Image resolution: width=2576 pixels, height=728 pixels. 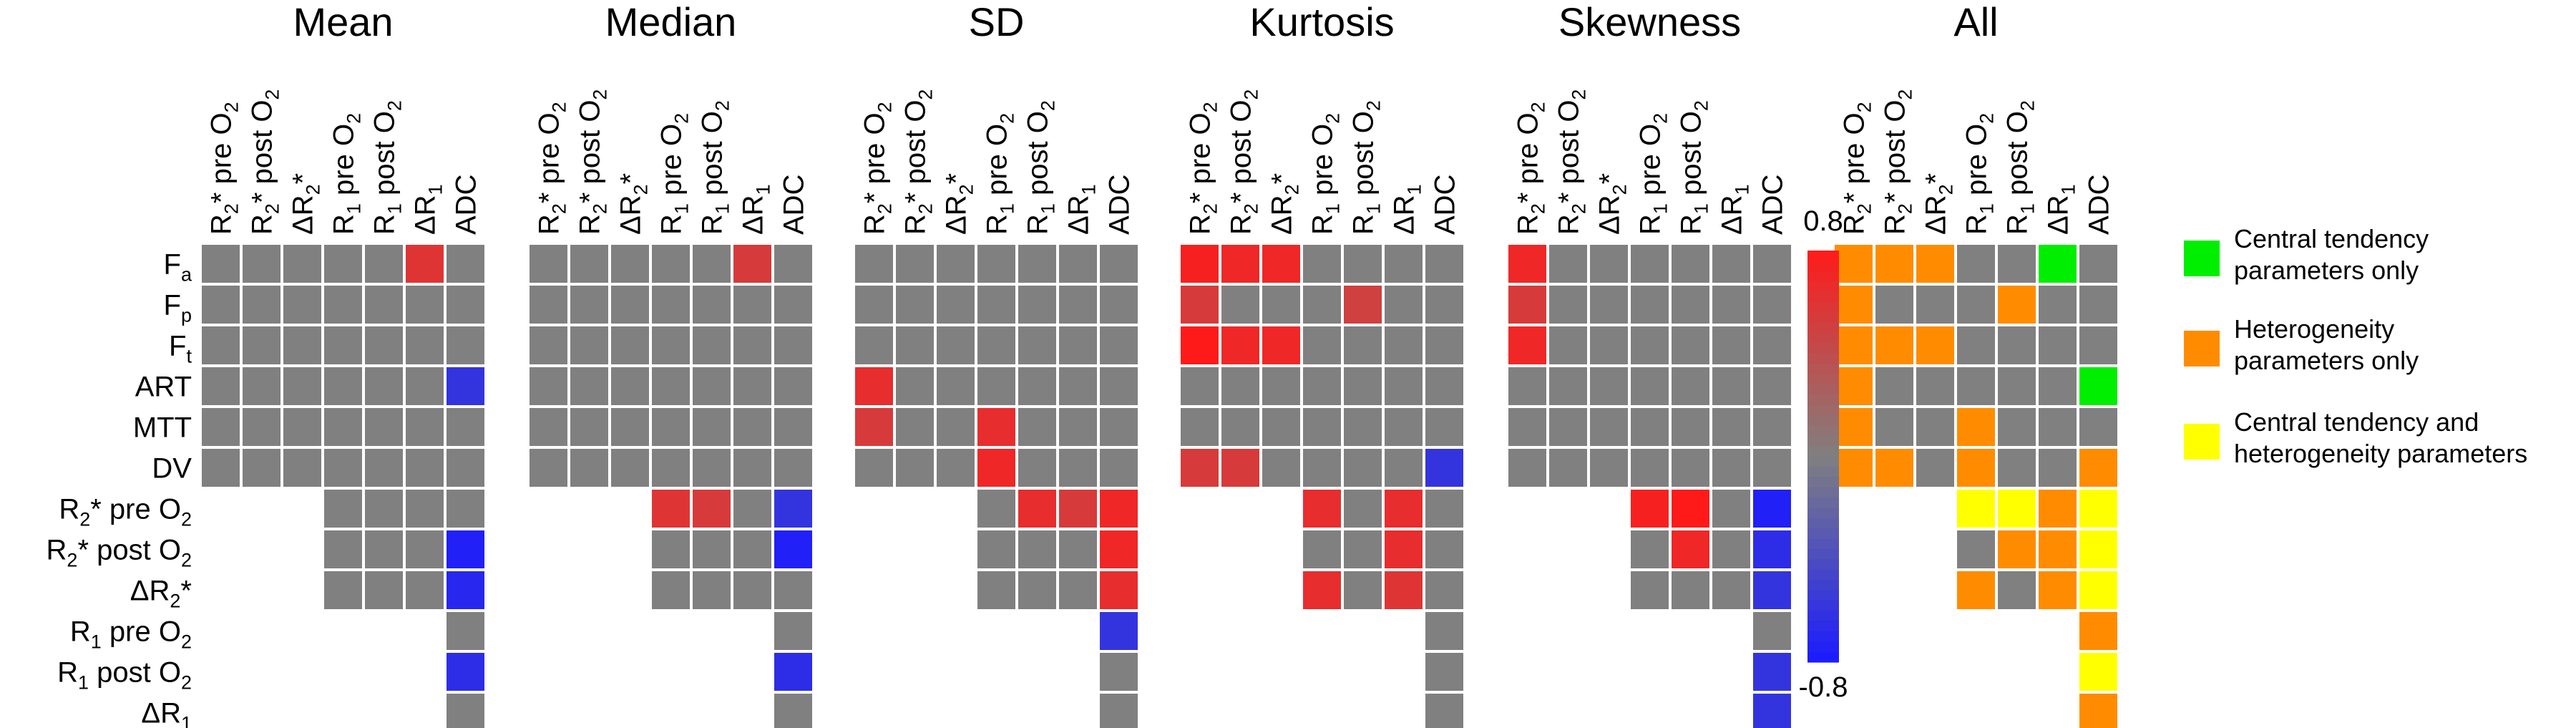 I want to click on column-label: R2* pre O2, so click(x=877, y=168).